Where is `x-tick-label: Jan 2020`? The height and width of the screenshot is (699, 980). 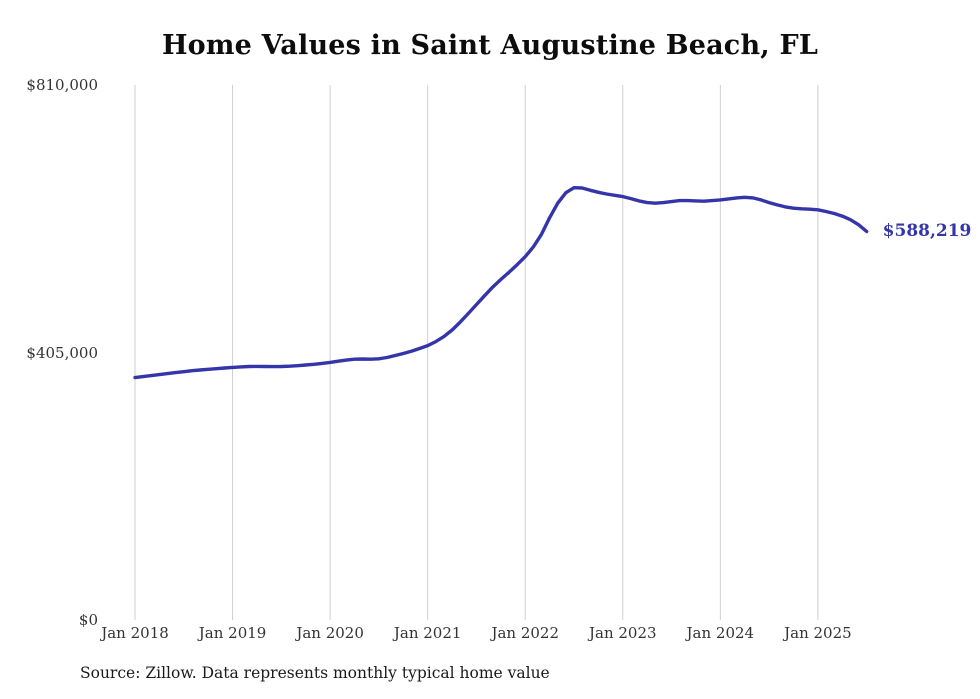
x-tick-label: Jan 2020 is located at coordinates (330, 633).